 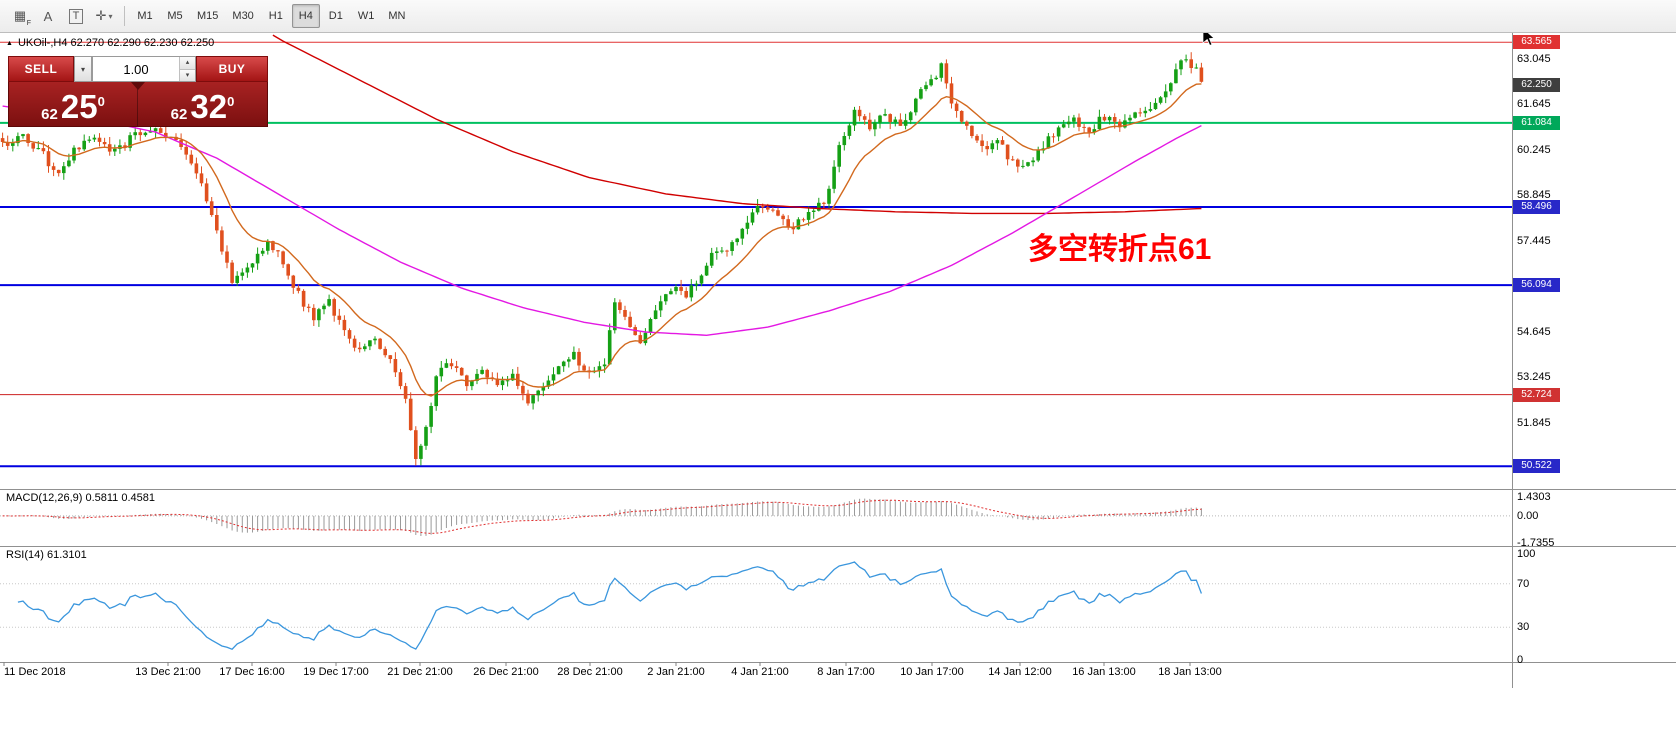 I want to click on timeframe-group: M1 M5 M15 M30 H1 H4 D1 W1 MN, so click(x=272, y=16).